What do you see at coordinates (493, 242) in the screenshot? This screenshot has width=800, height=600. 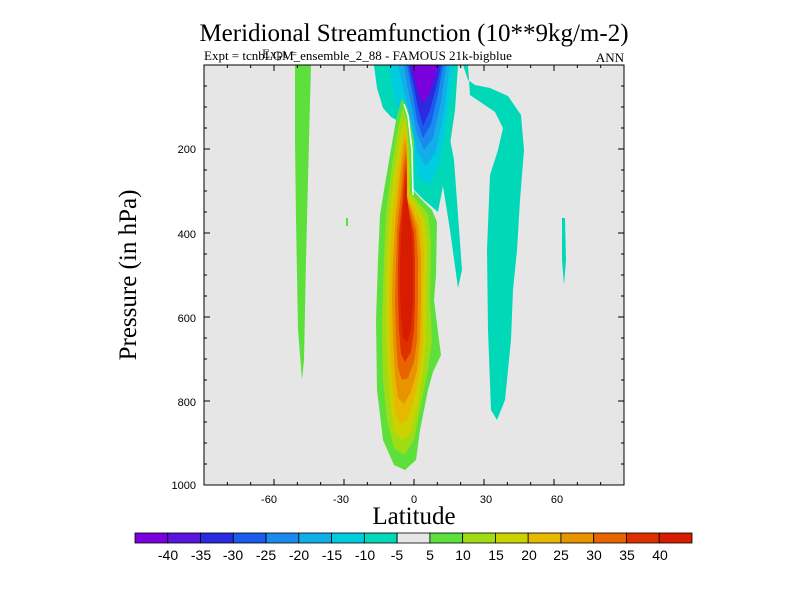 I see `contour-nh-midlat-negative` at bounding box center [493, 242].